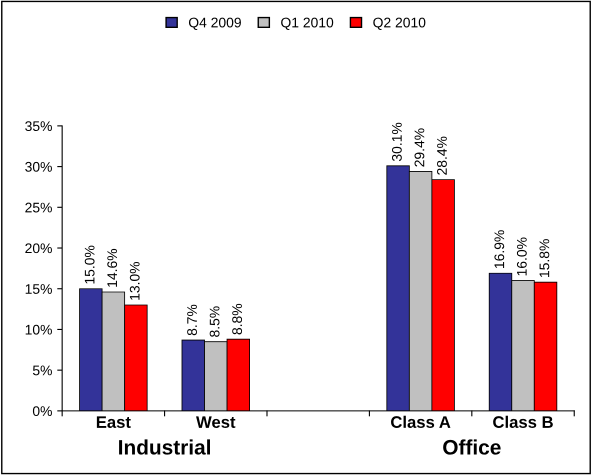 This screenshot has height=475, width=592. Describe the element at coordinates (237, 319) in the screenshot. I see `data-label: 8.8%` at that location.